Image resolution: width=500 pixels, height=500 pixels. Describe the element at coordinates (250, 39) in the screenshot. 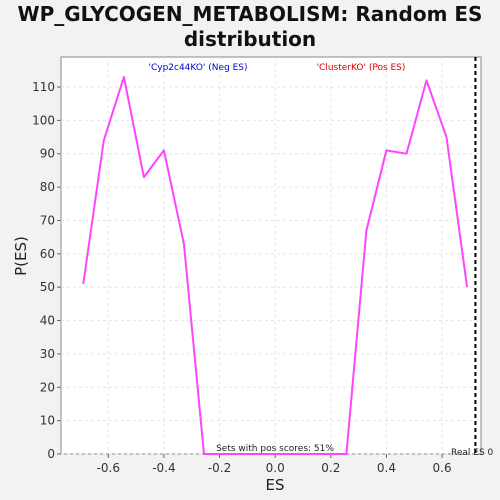

I see `chart-title-line2: distribution` at that location.